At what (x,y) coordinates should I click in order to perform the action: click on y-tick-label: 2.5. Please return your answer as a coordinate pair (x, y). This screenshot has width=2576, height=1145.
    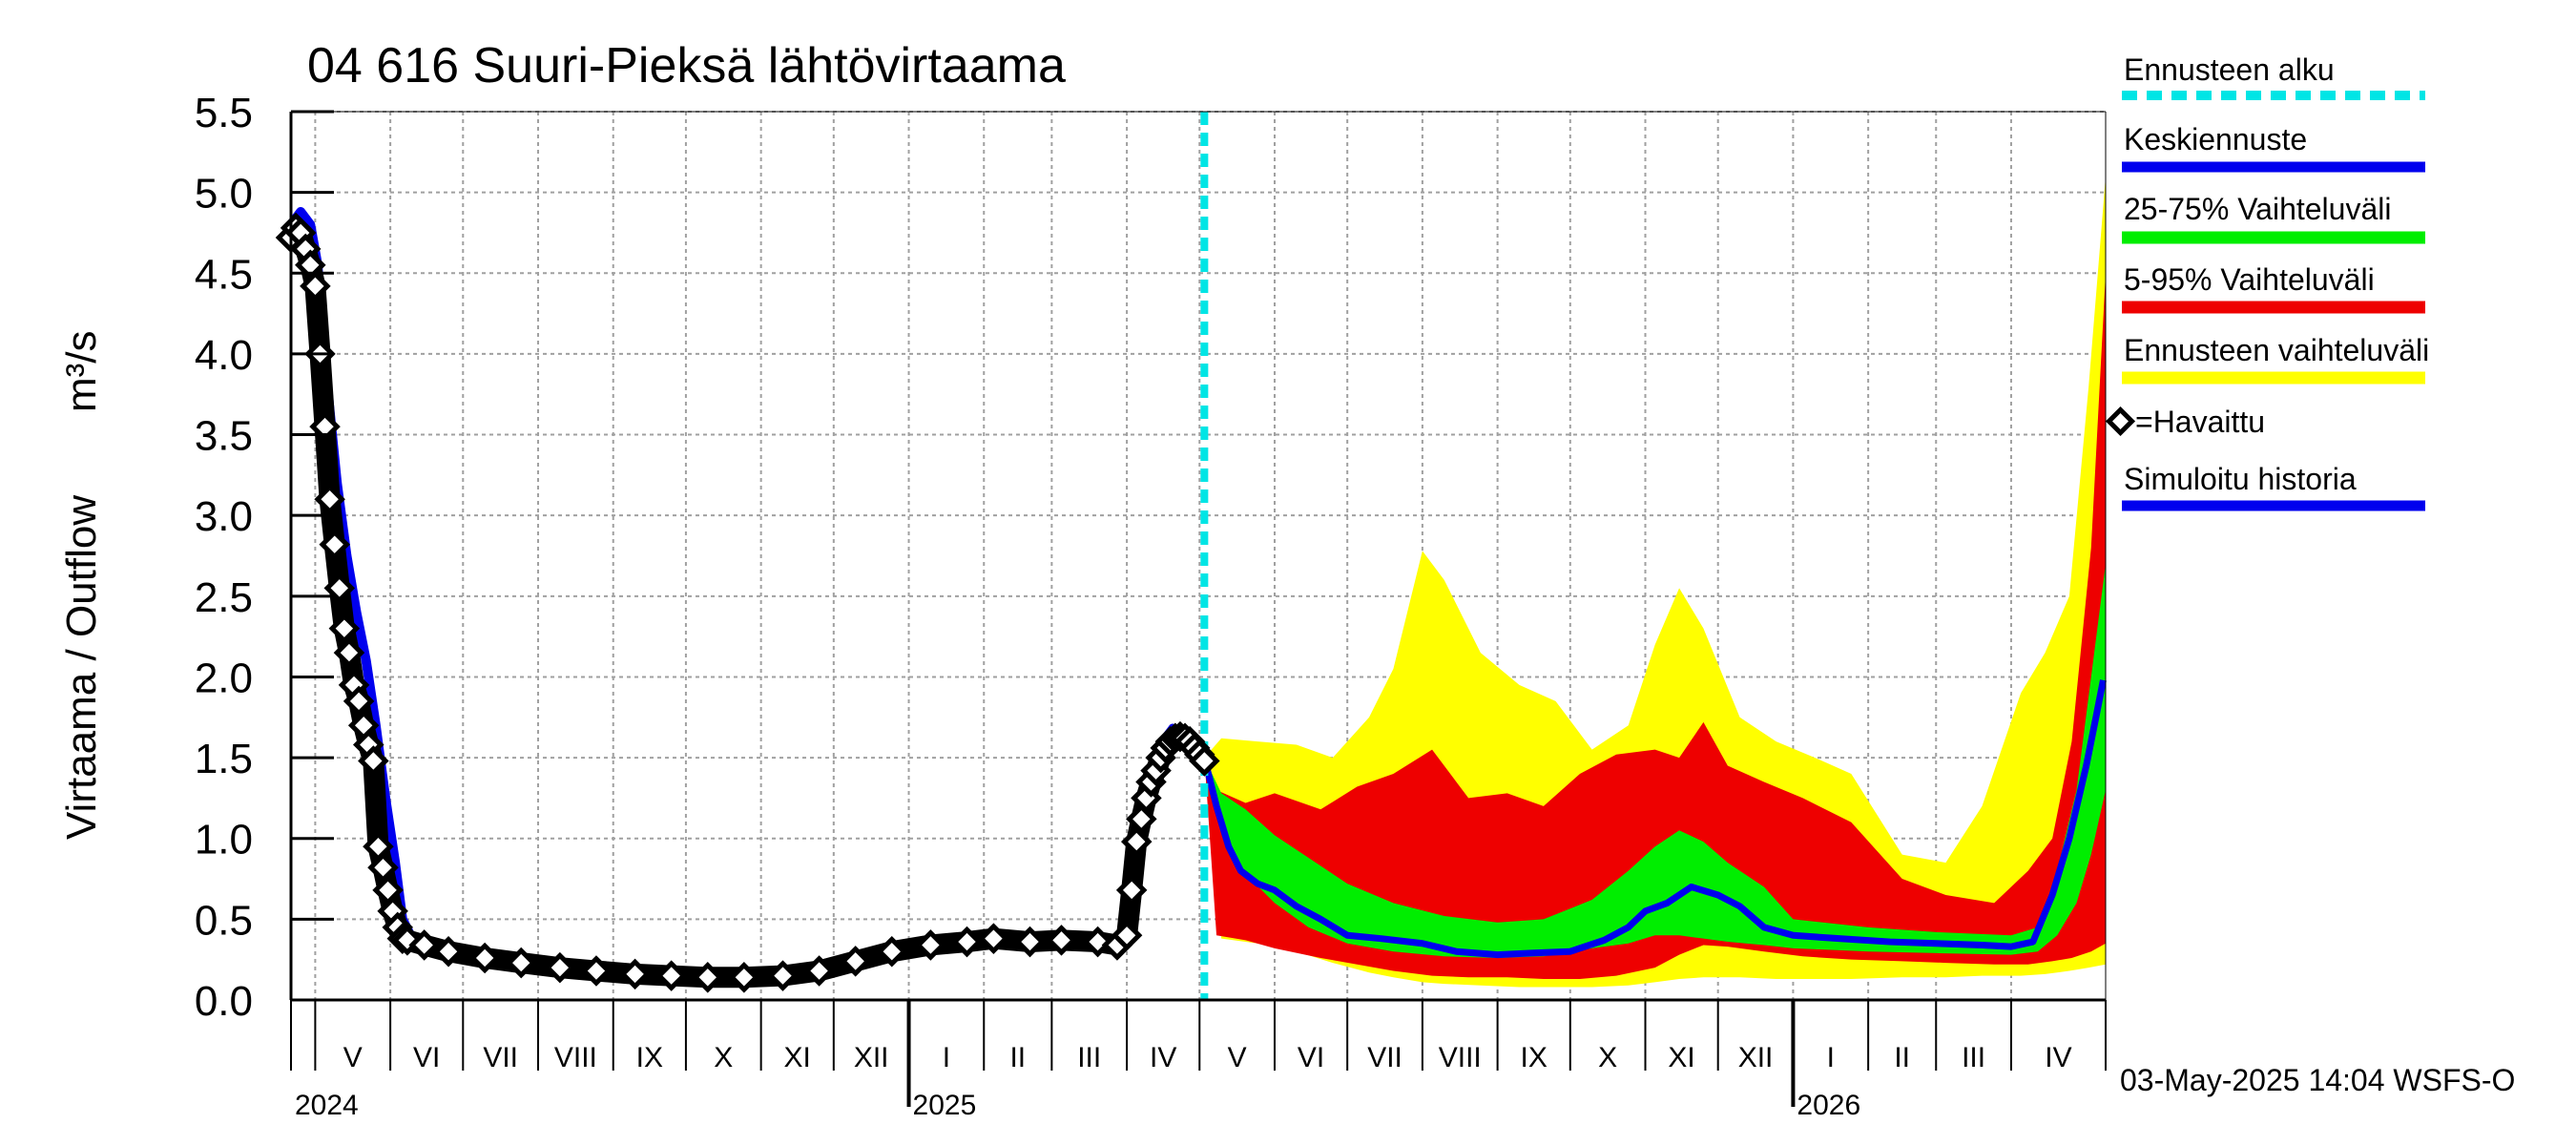
    Looking at the image, I should click on (224, 598).